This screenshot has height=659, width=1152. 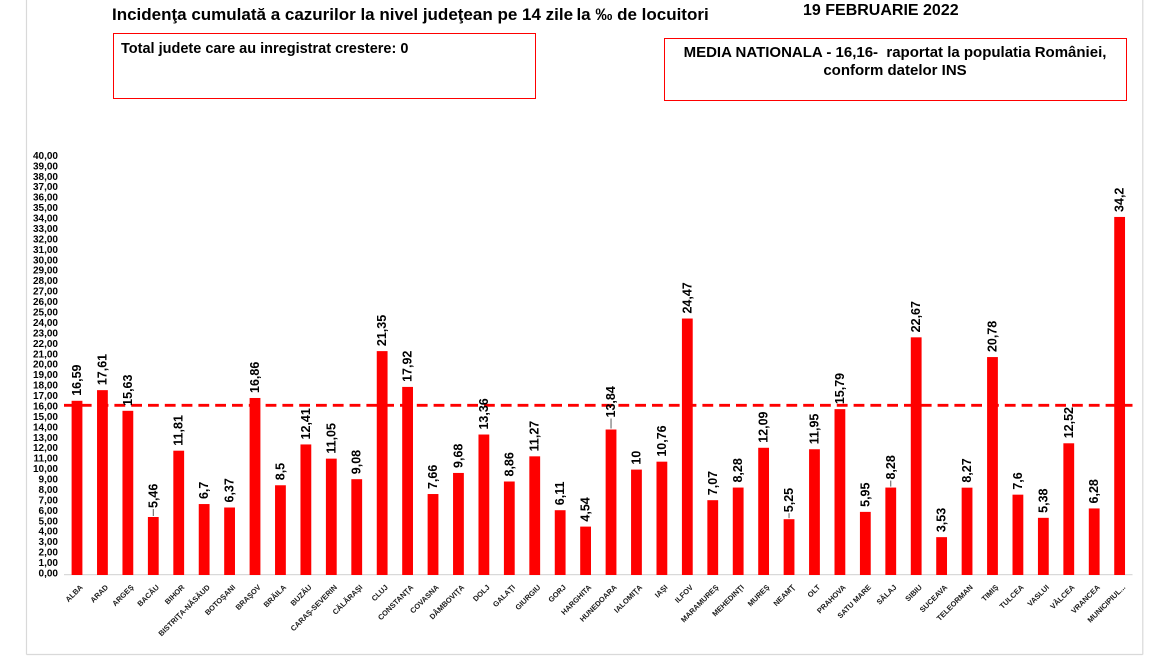 What do you see at coordinates (280, 471) in the screenshot?
I see `svg-text: 8,5` at bounding box center [280, 471].